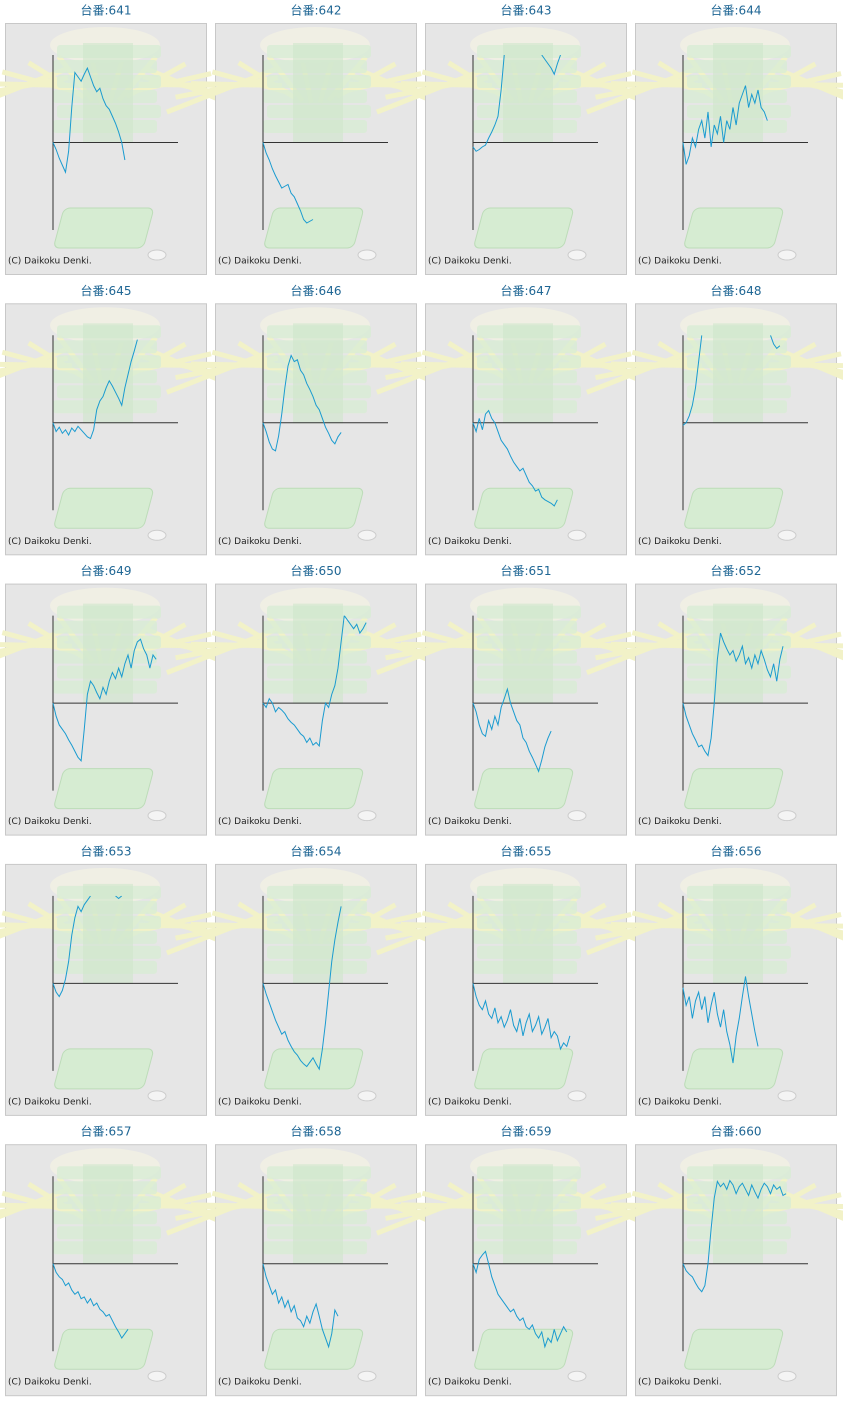 The height and width of the screenshot is (1402, 843). I want to click on chart-panel: 台番:655 (C) Daikoku Denki., so click(525, 979).